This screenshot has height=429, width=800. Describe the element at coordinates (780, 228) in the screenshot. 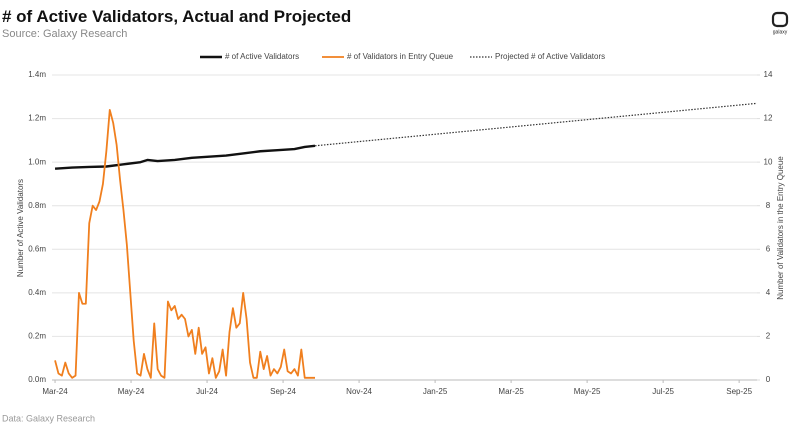

I see `y2-axis-title: Number of Validators in the Entry Queue` at that location.